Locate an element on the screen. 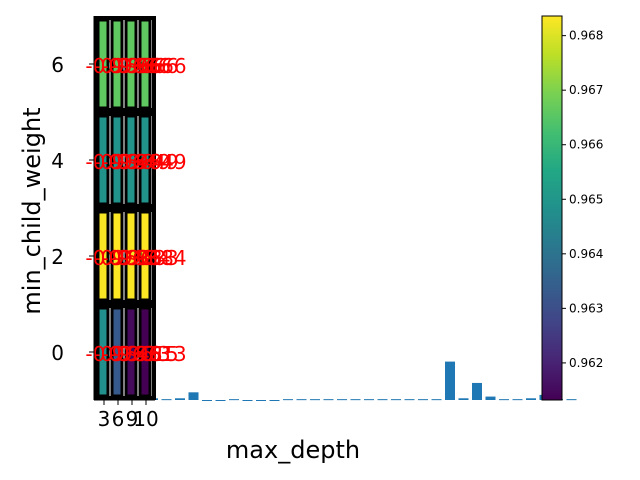 The width and height of the screenshot is (640, 480). y-tick-label: 6 is located at coordinates (57, 65).